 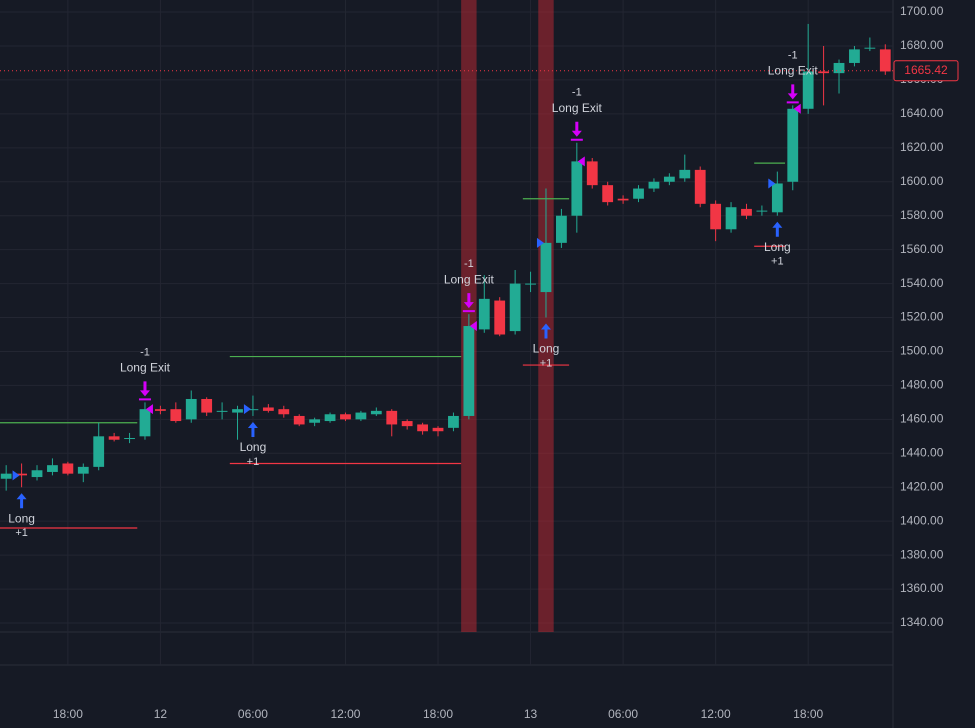 I want to click on y-tick-label: 1540.00, so click(x=922, y=283).